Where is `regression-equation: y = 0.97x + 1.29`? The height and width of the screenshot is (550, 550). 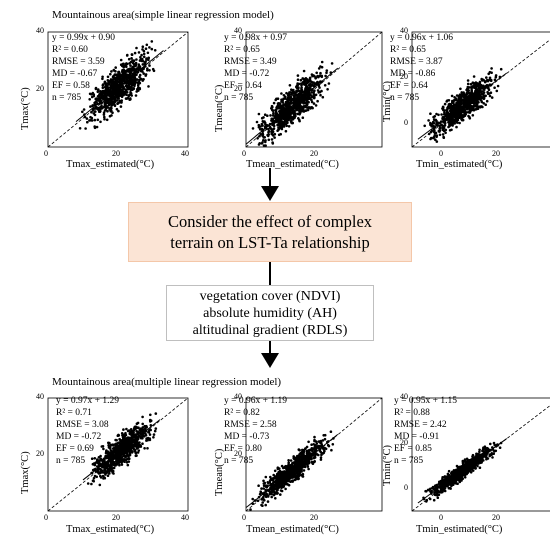 regression-equation: y = 0.97x + 1.29 is located at coordinates (87, 401).